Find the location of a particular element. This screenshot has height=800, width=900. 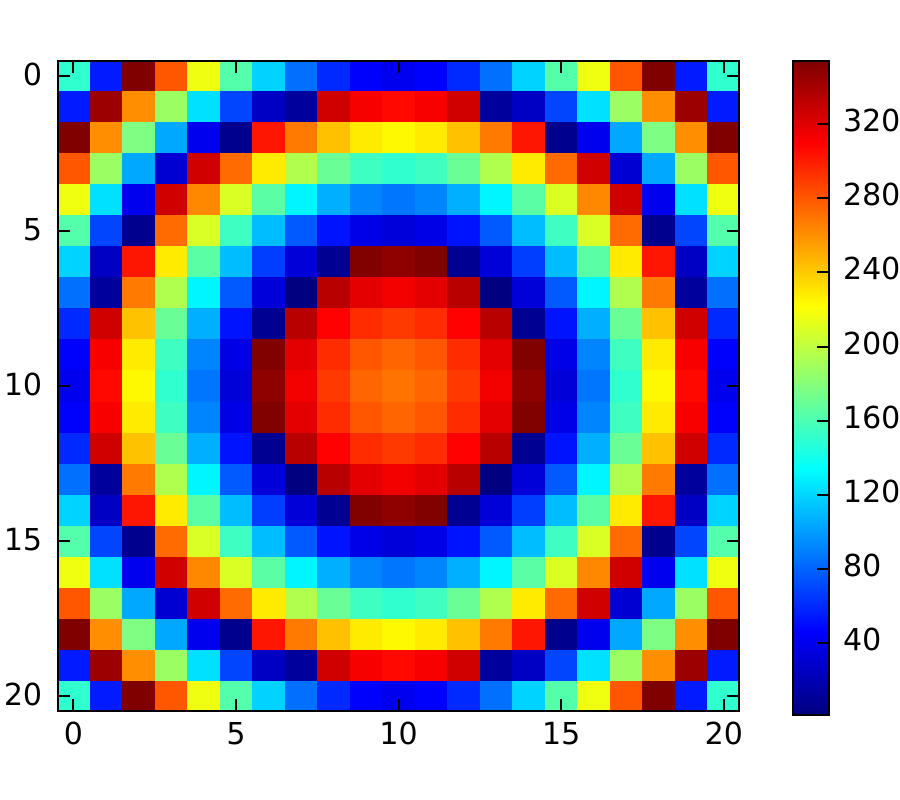

colorbar-tick-label: 280 is located at coordinates (871, 196).